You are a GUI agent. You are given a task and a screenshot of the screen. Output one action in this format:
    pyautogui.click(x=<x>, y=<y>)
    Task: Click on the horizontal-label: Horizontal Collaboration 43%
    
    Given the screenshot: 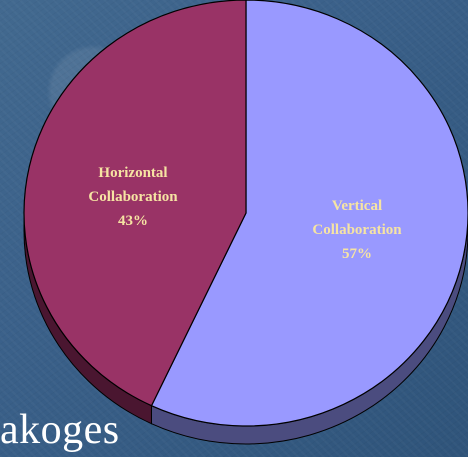 What is the action you would take?
    pyautogui.click(x=133, y=197)
    